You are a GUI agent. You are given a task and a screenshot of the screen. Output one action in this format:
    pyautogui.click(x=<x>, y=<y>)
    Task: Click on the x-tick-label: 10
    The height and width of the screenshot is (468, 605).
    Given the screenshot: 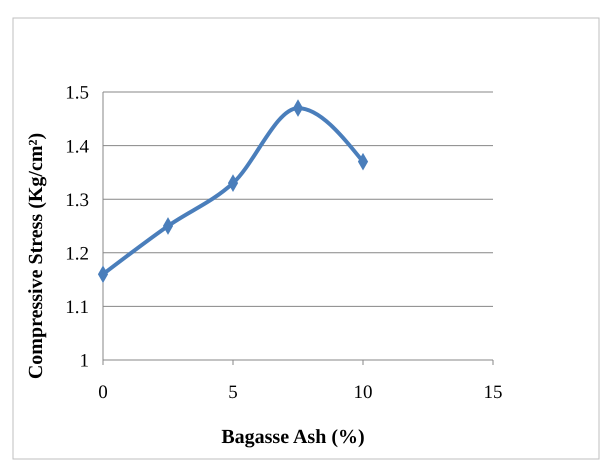 What is the action you would take?
    pyautogui.click(x=363, y=392)
    